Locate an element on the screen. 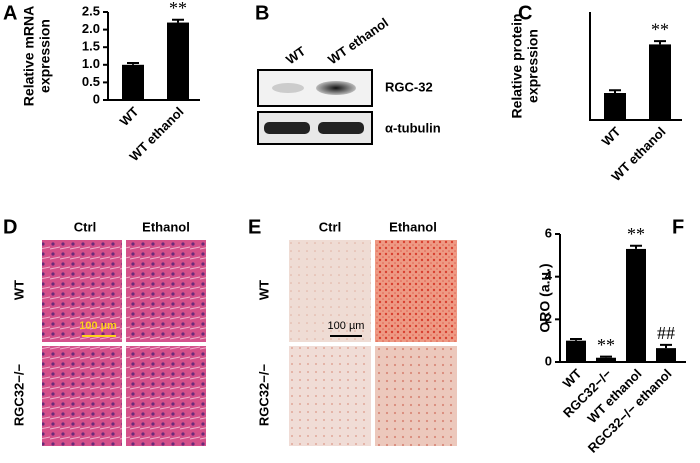  y-tick-label: 4 is located at coordinates (549, 275).